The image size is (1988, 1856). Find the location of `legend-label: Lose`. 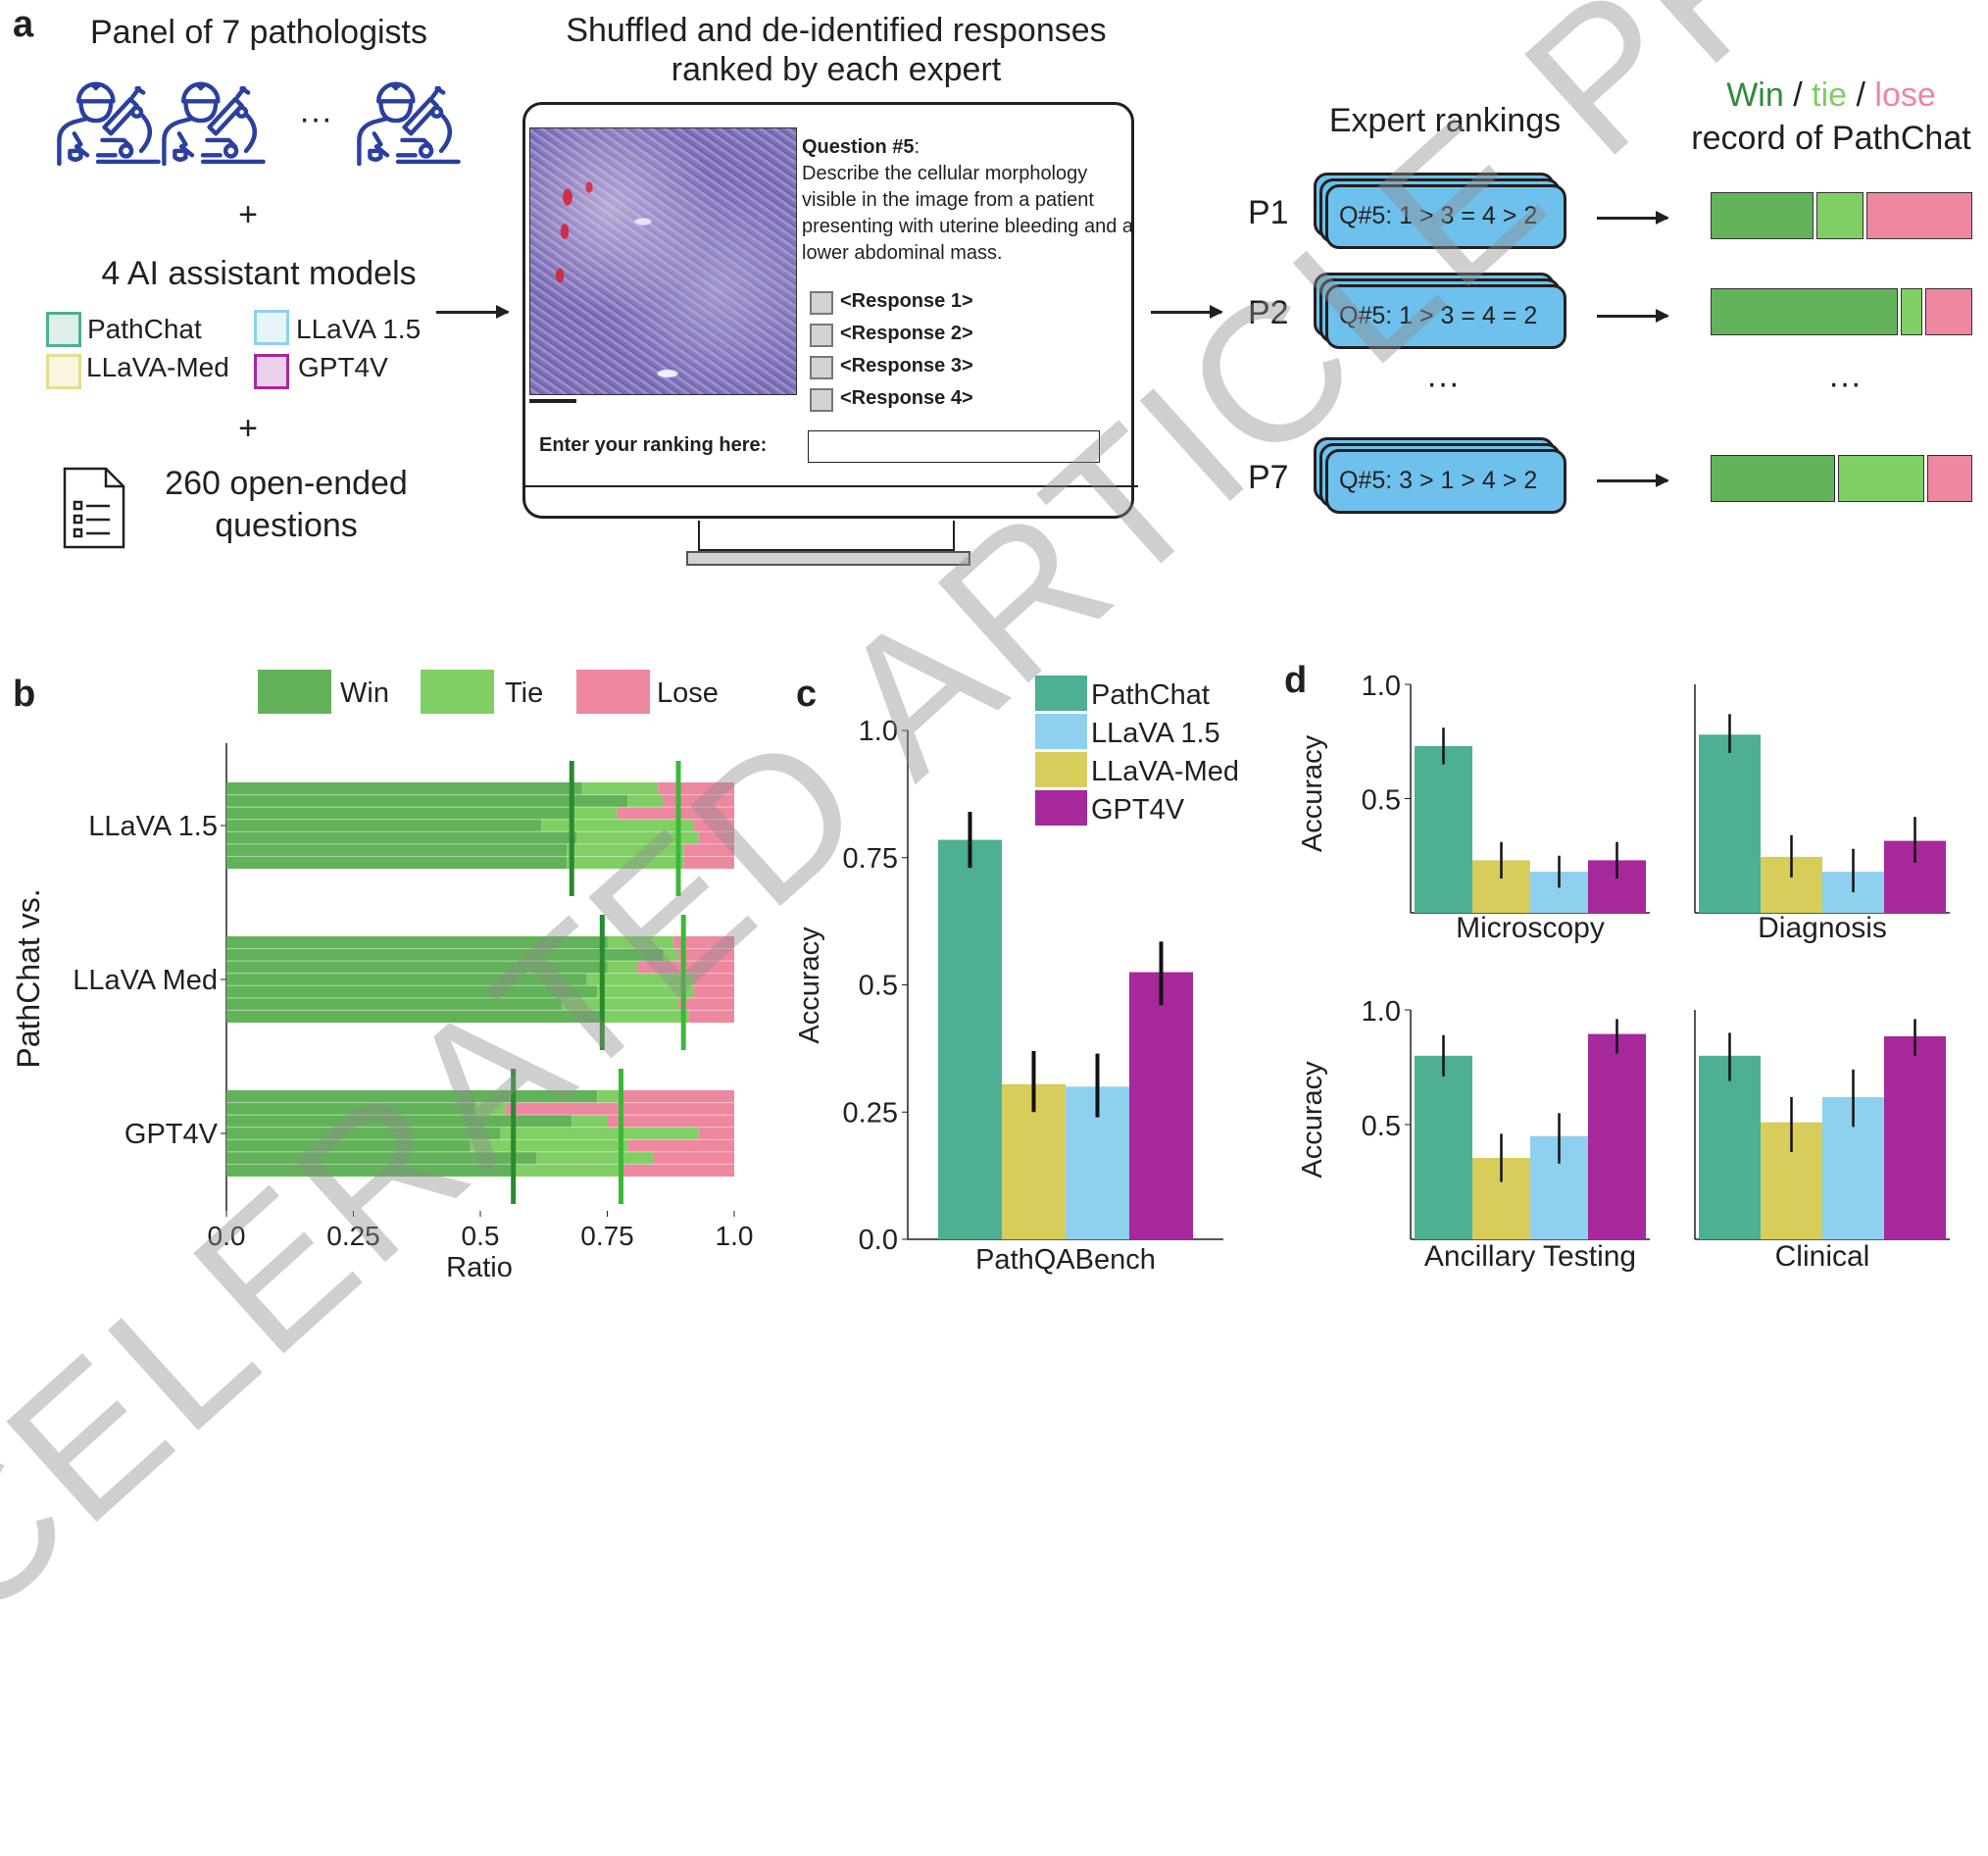

legend-label: Lose is located at coordinates (688, 693).